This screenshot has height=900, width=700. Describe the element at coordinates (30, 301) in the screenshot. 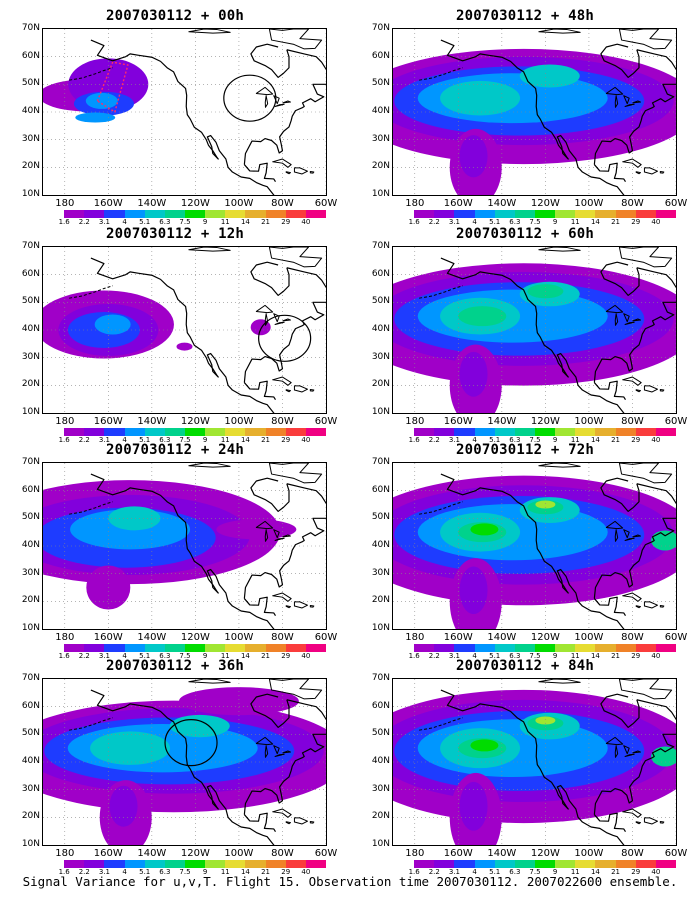

I see `lat-tick-label: 50N` at that location.